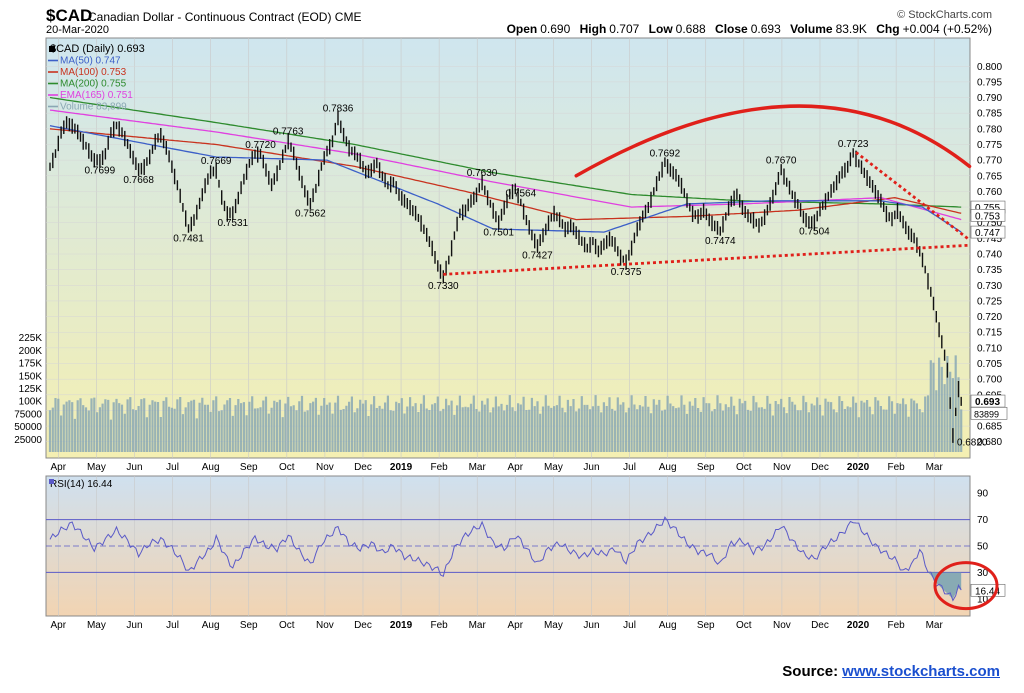 Image resolution: width=1024 pixels, height=693 pixels. Describe the element at coordinates (989, 239) in the screenshot. I see `price-y-tick-label: 0.745` at that location.